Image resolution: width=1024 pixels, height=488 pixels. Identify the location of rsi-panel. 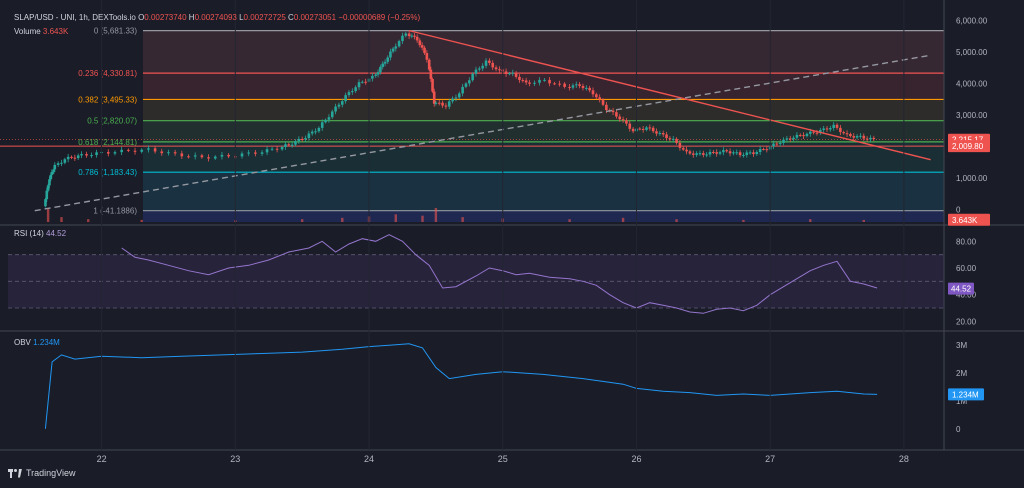
(476, 274).